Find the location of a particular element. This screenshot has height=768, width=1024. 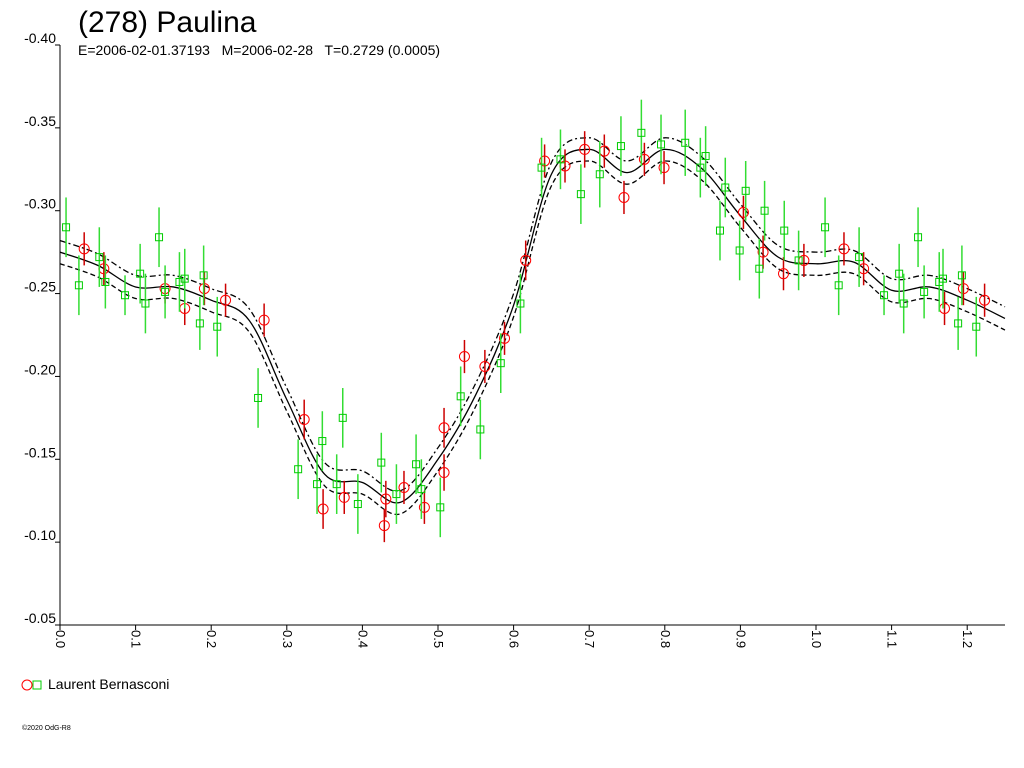

x-tick-label: 0.6 is located at coordinates (514, 639).